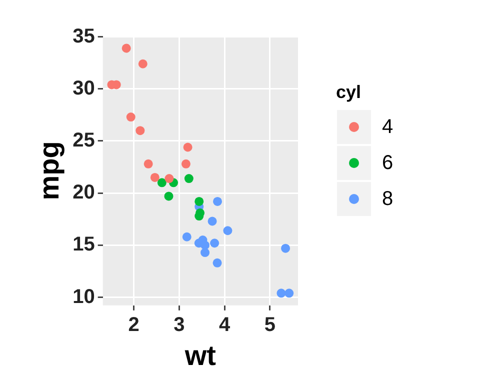 The height and width of the screenshot is (384, 480). What do you see at coordinates (83, 193) in the screenshot?
I see `y-tick-label: 20` at bounding box center [83, 193].